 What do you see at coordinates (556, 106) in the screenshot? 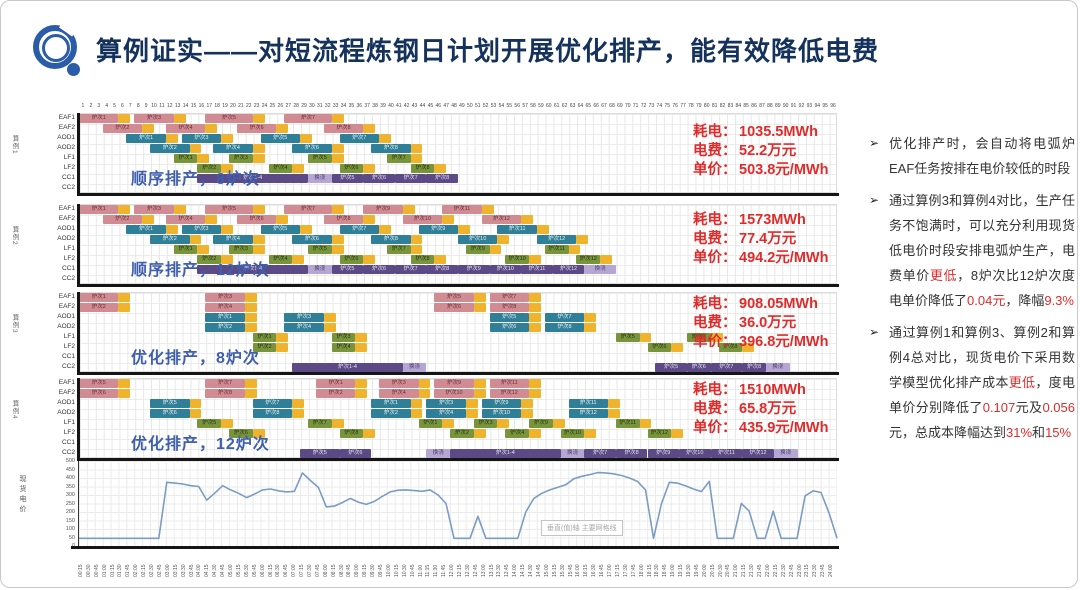
I see `gantt-axis-tick: 61` at bounding box center [556, 106].